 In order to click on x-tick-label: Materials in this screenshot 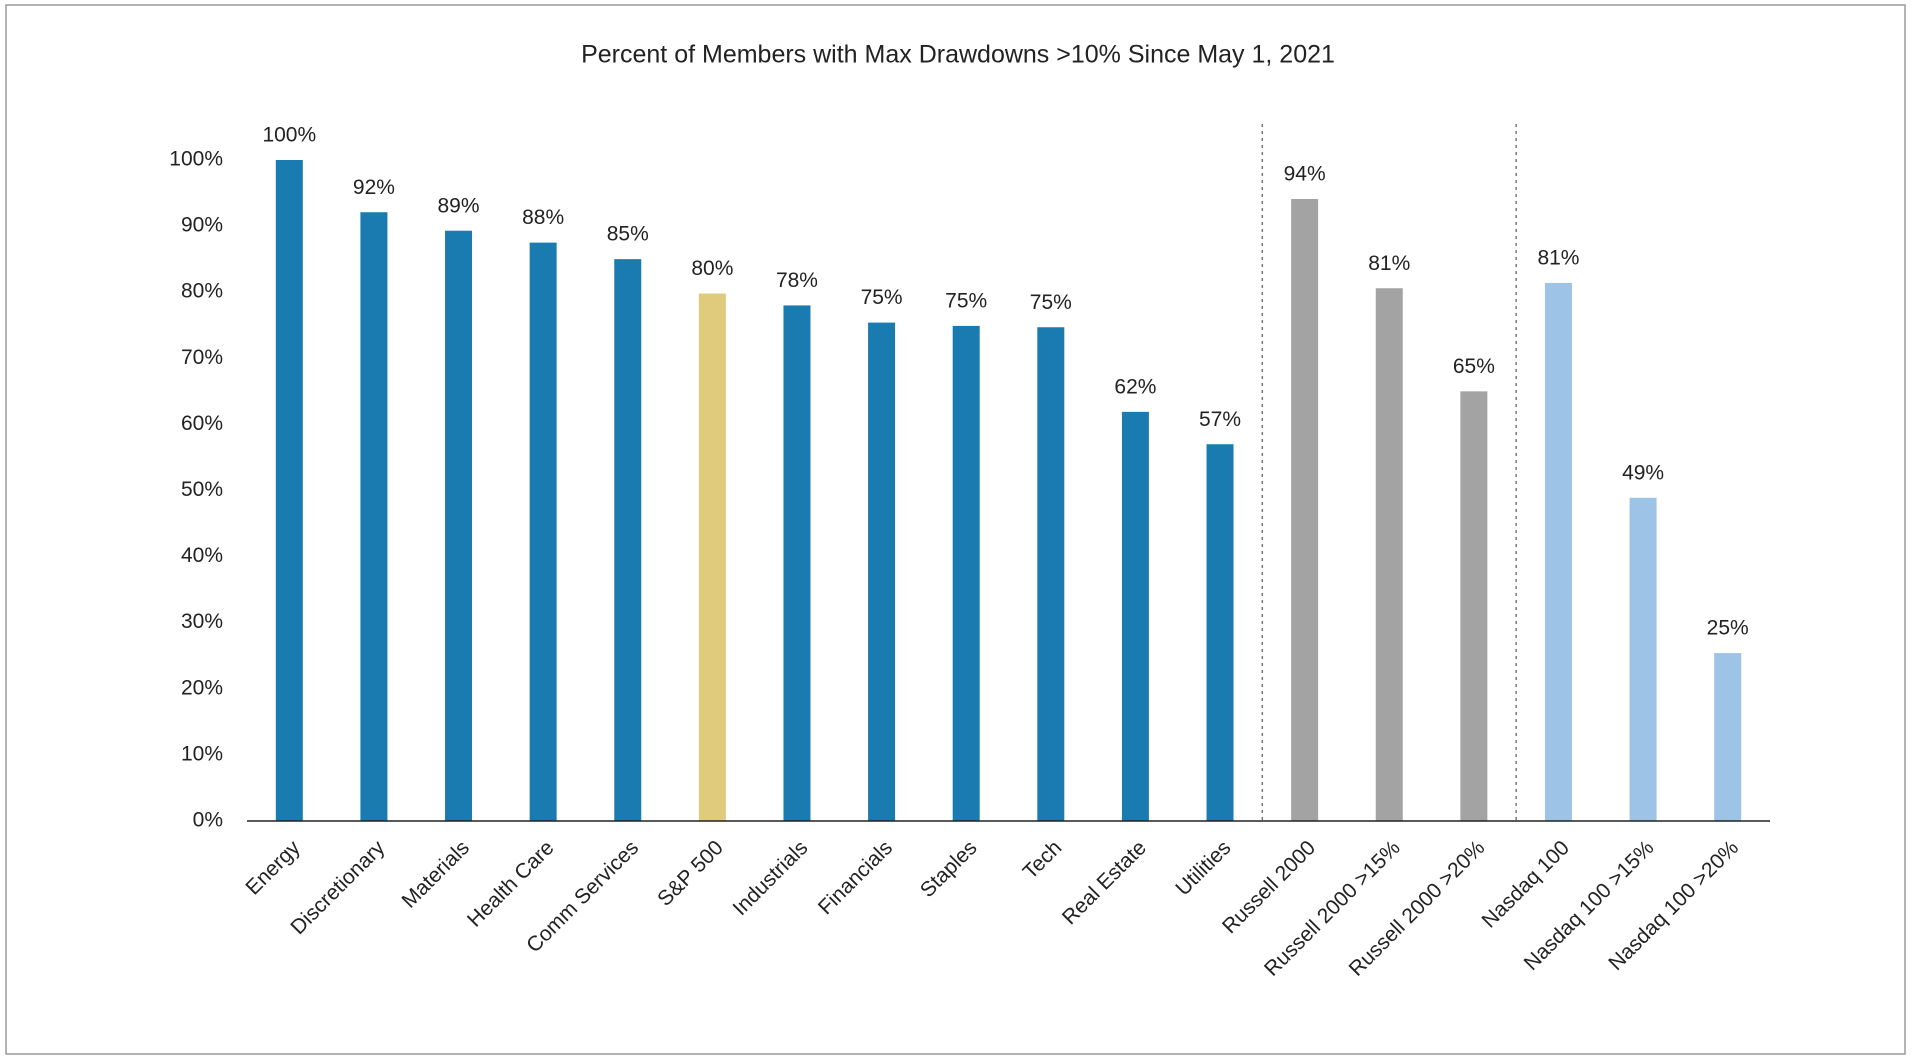, I will do `click(435, 874)`.